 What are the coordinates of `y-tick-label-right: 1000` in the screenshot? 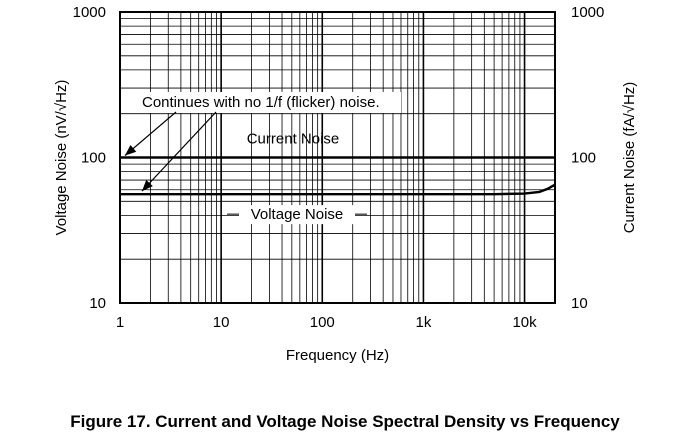 It's located at (587, 12).